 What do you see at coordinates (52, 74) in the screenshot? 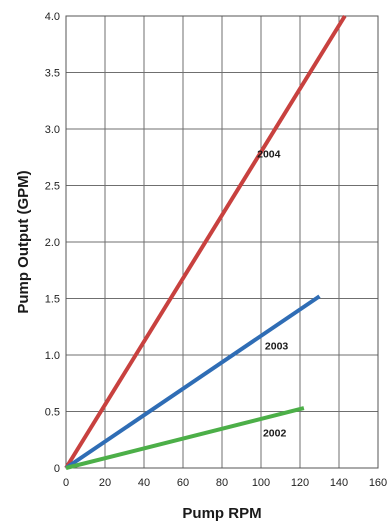
I see `y-tick-label: 3.5` at bounding box center [52, 74].